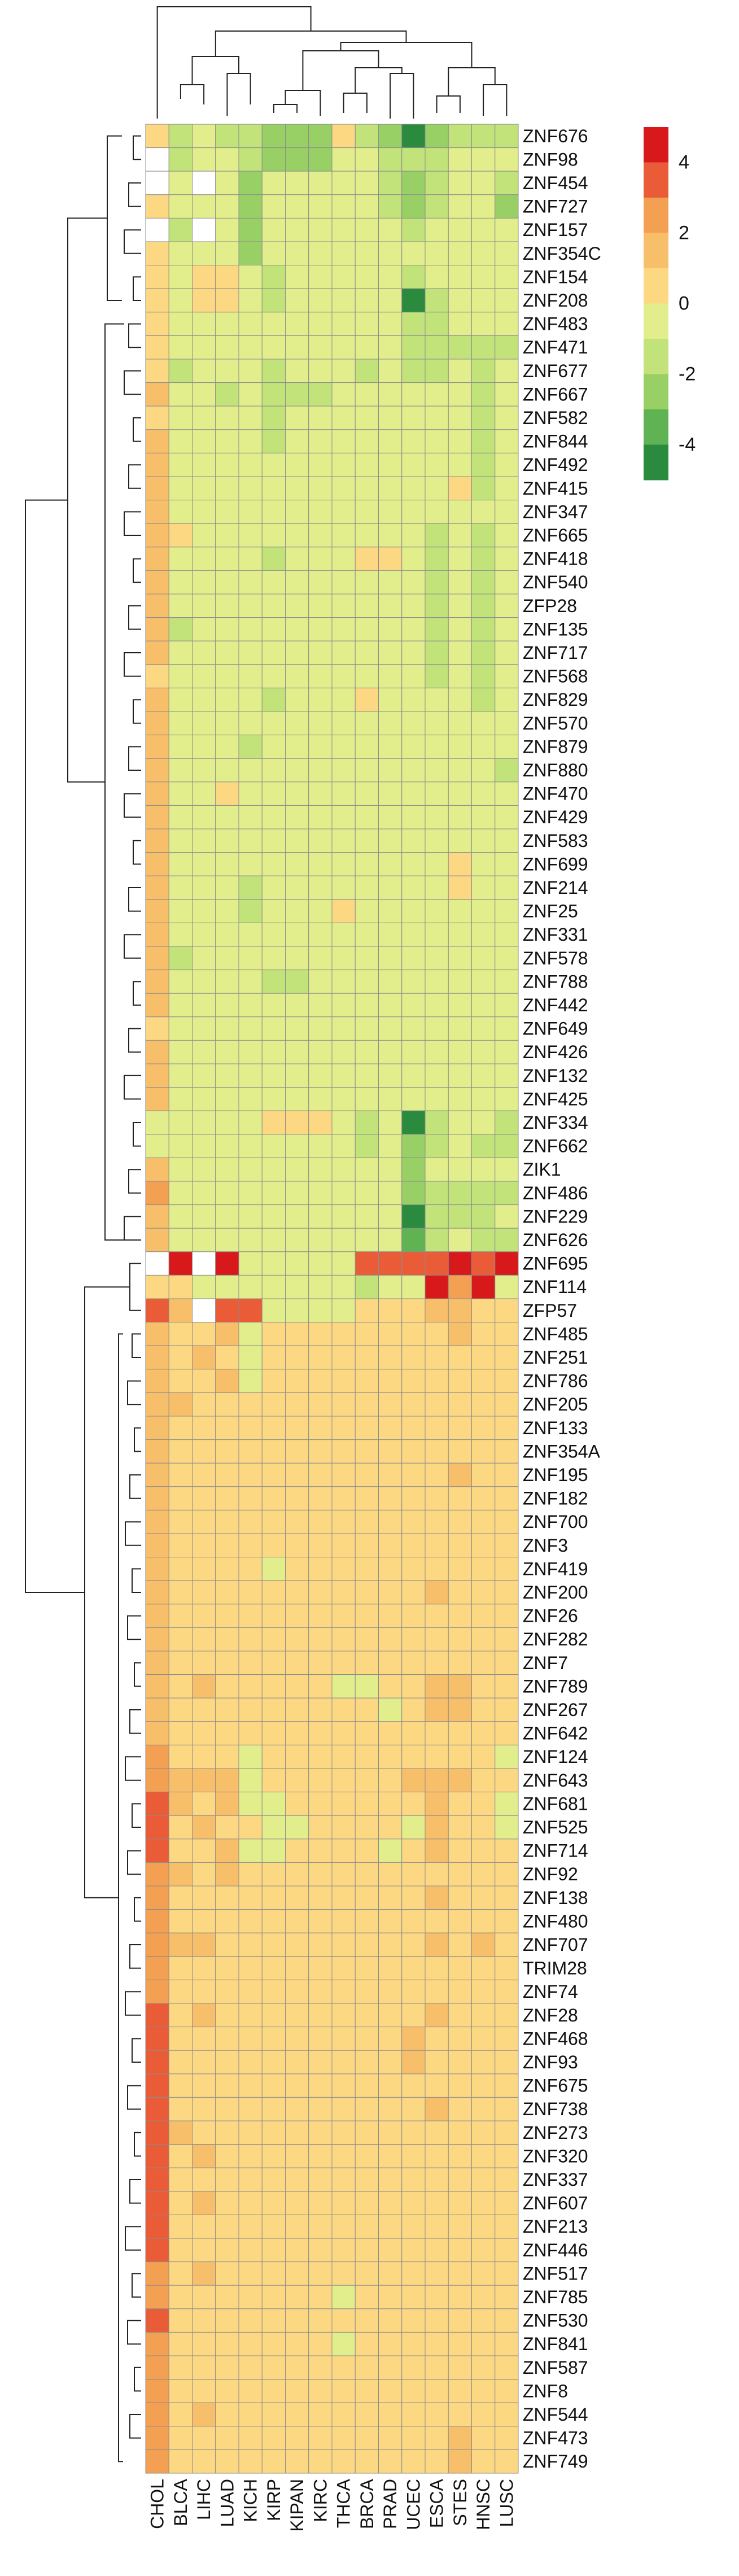 Image resolution: width=739 pixels, height=2576 pixels. What do you see at coordinates (555, 1428) in the screenshot?
I see `row-label: ZNF133` at bounding box center [555, 1428].